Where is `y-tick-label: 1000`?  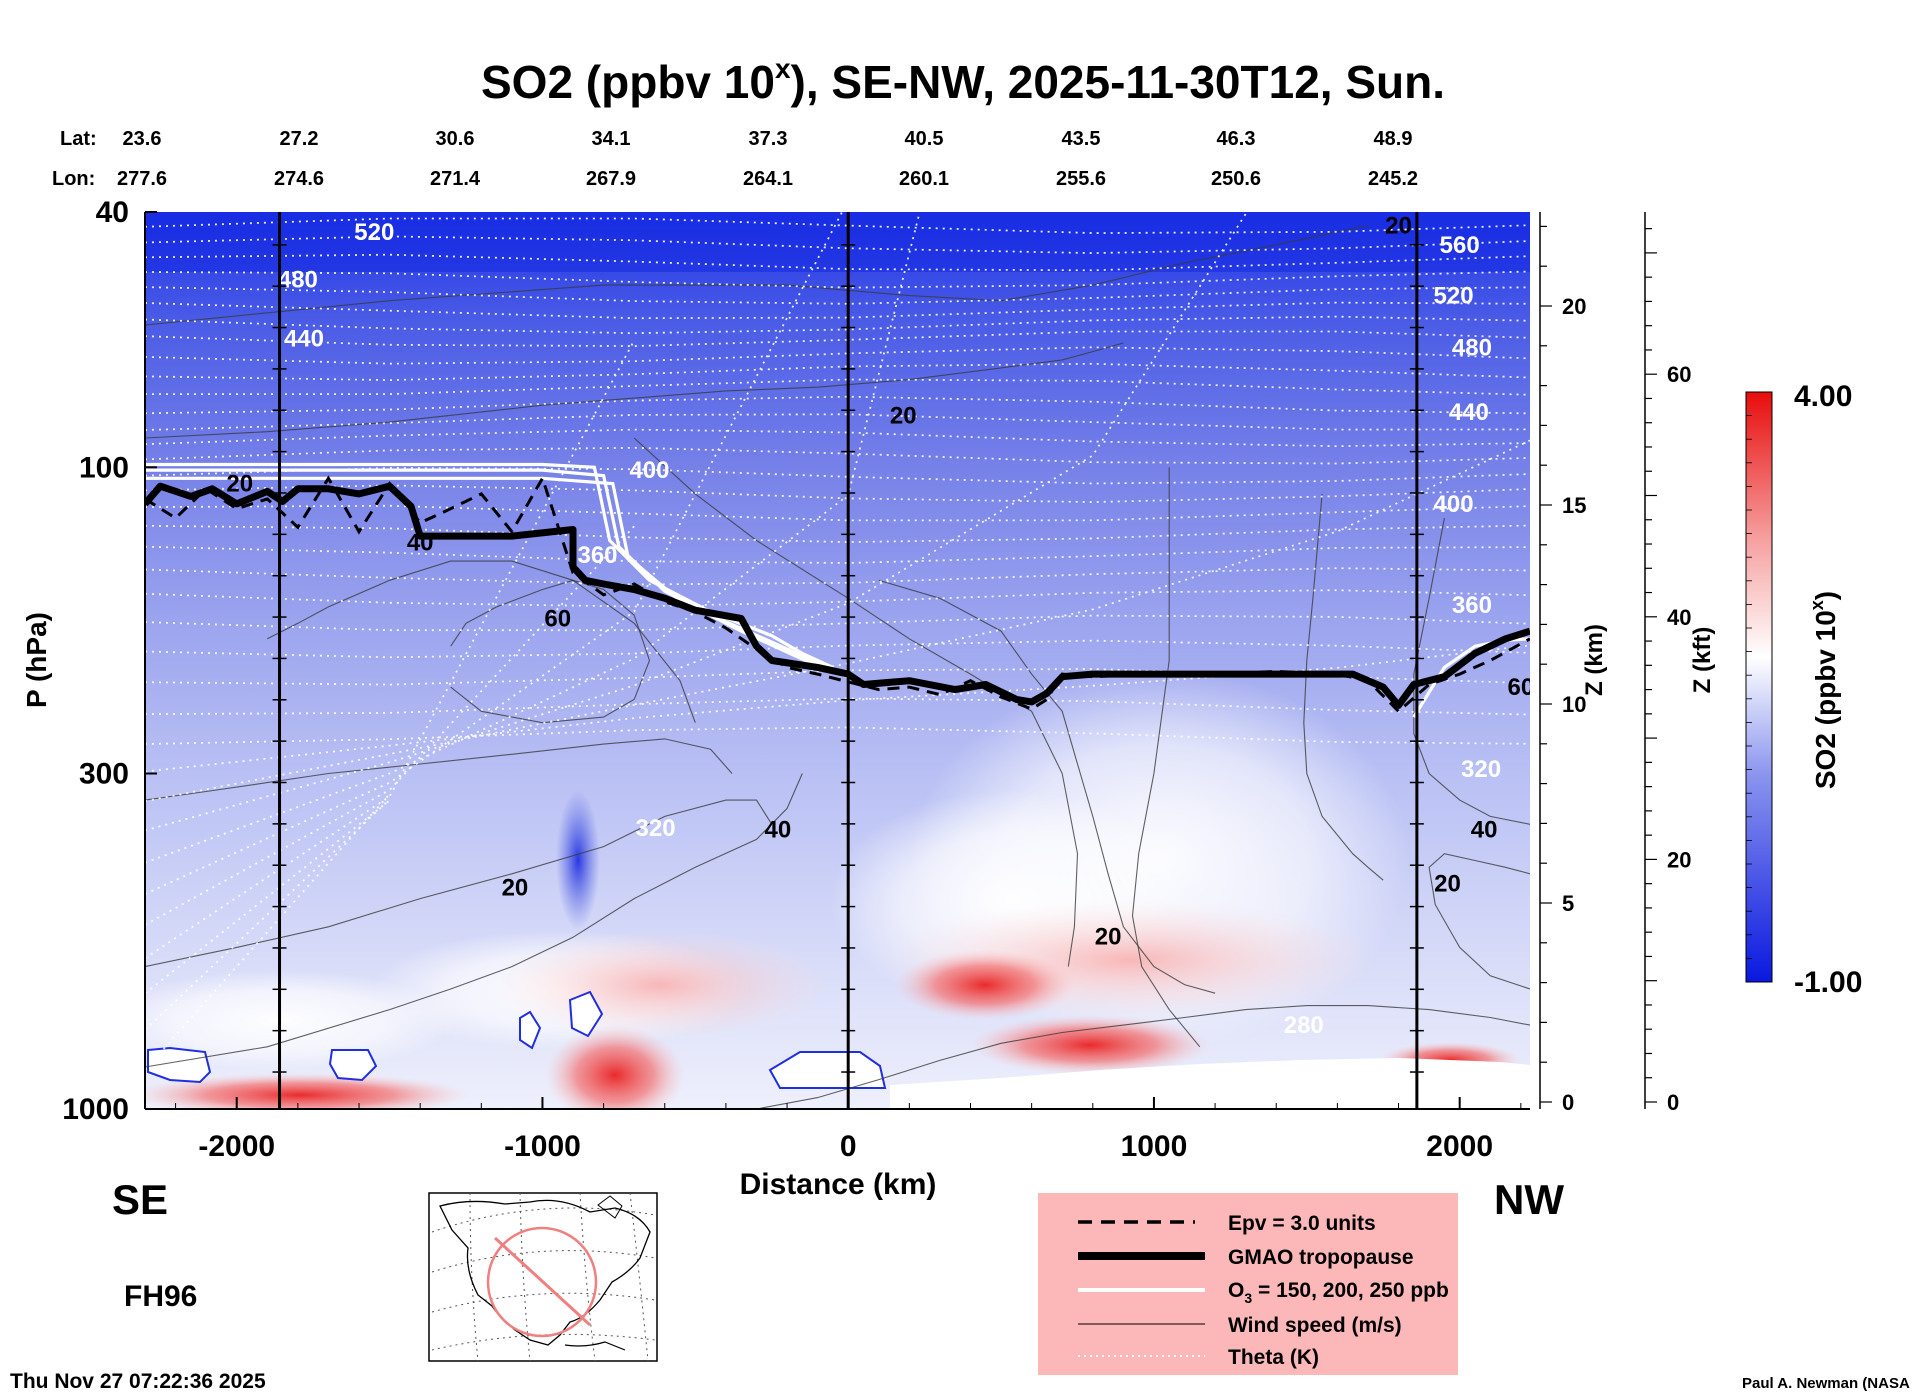
y-tick-label: 1000 is located at coordinates (95, 1109).